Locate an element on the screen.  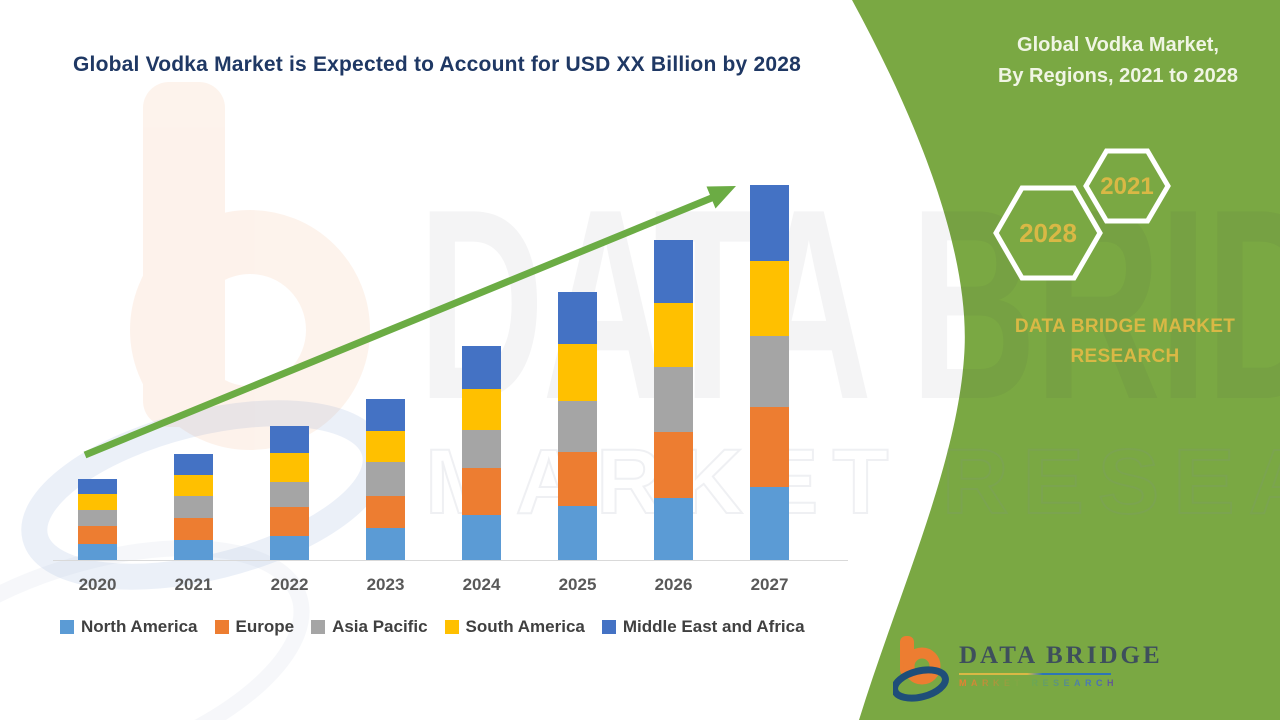
legend-label: Middle East and Africa is located at coordinates (713, 626).